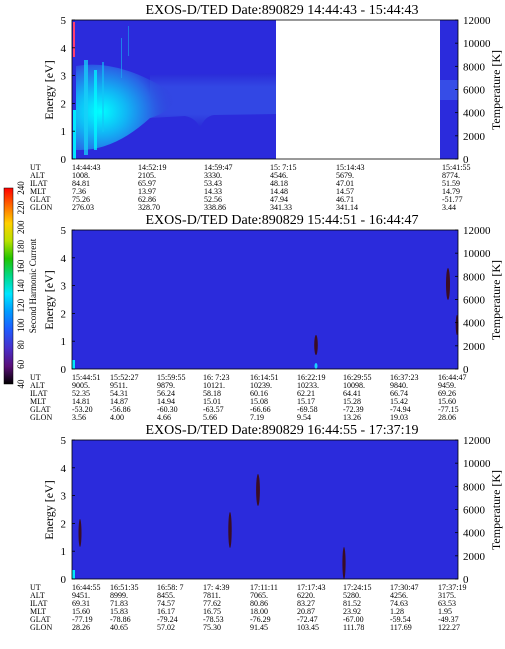  I want to click on orbit-value: -51.77, so click(452, 199).